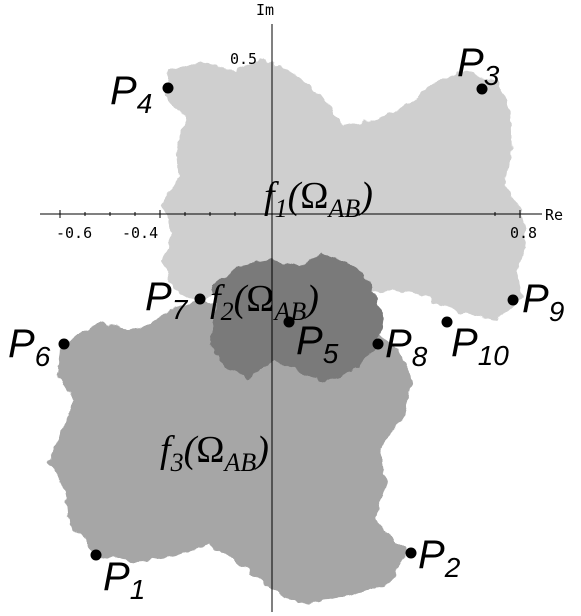 The height and width of the screenshot is (616, 581). I want to click on point-p3-label: P3, so click(478, 66).